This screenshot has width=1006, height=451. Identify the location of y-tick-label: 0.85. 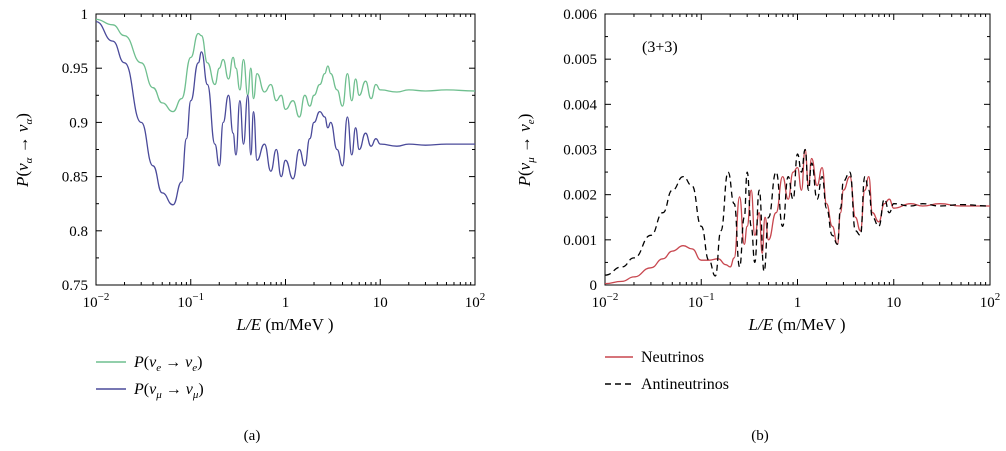
(75, 178).